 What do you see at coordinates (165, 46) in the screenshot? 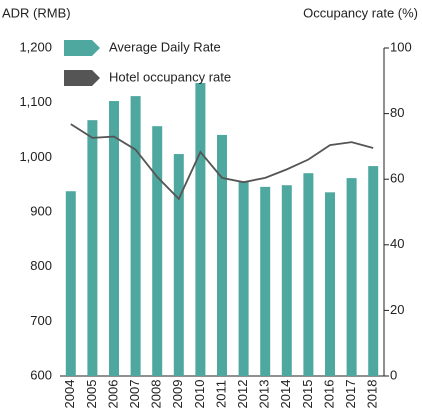
I see `legend-label: Average Daily Rate` at bounding box center [165, 46].